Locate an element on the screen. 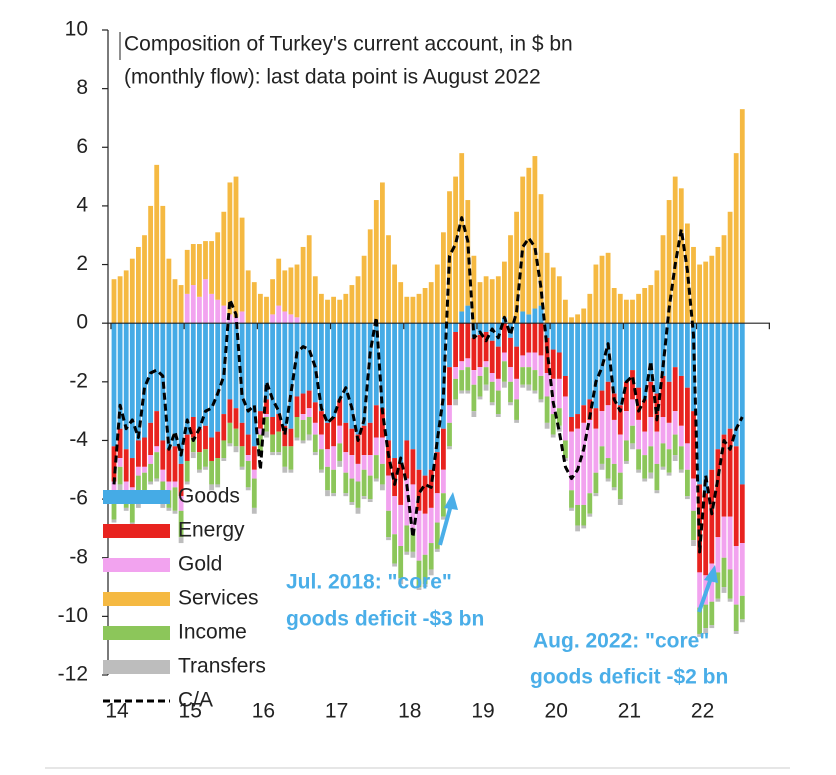 The image size is (836, 775). y-tick-label: 0 is located at coordinates (82, 322).